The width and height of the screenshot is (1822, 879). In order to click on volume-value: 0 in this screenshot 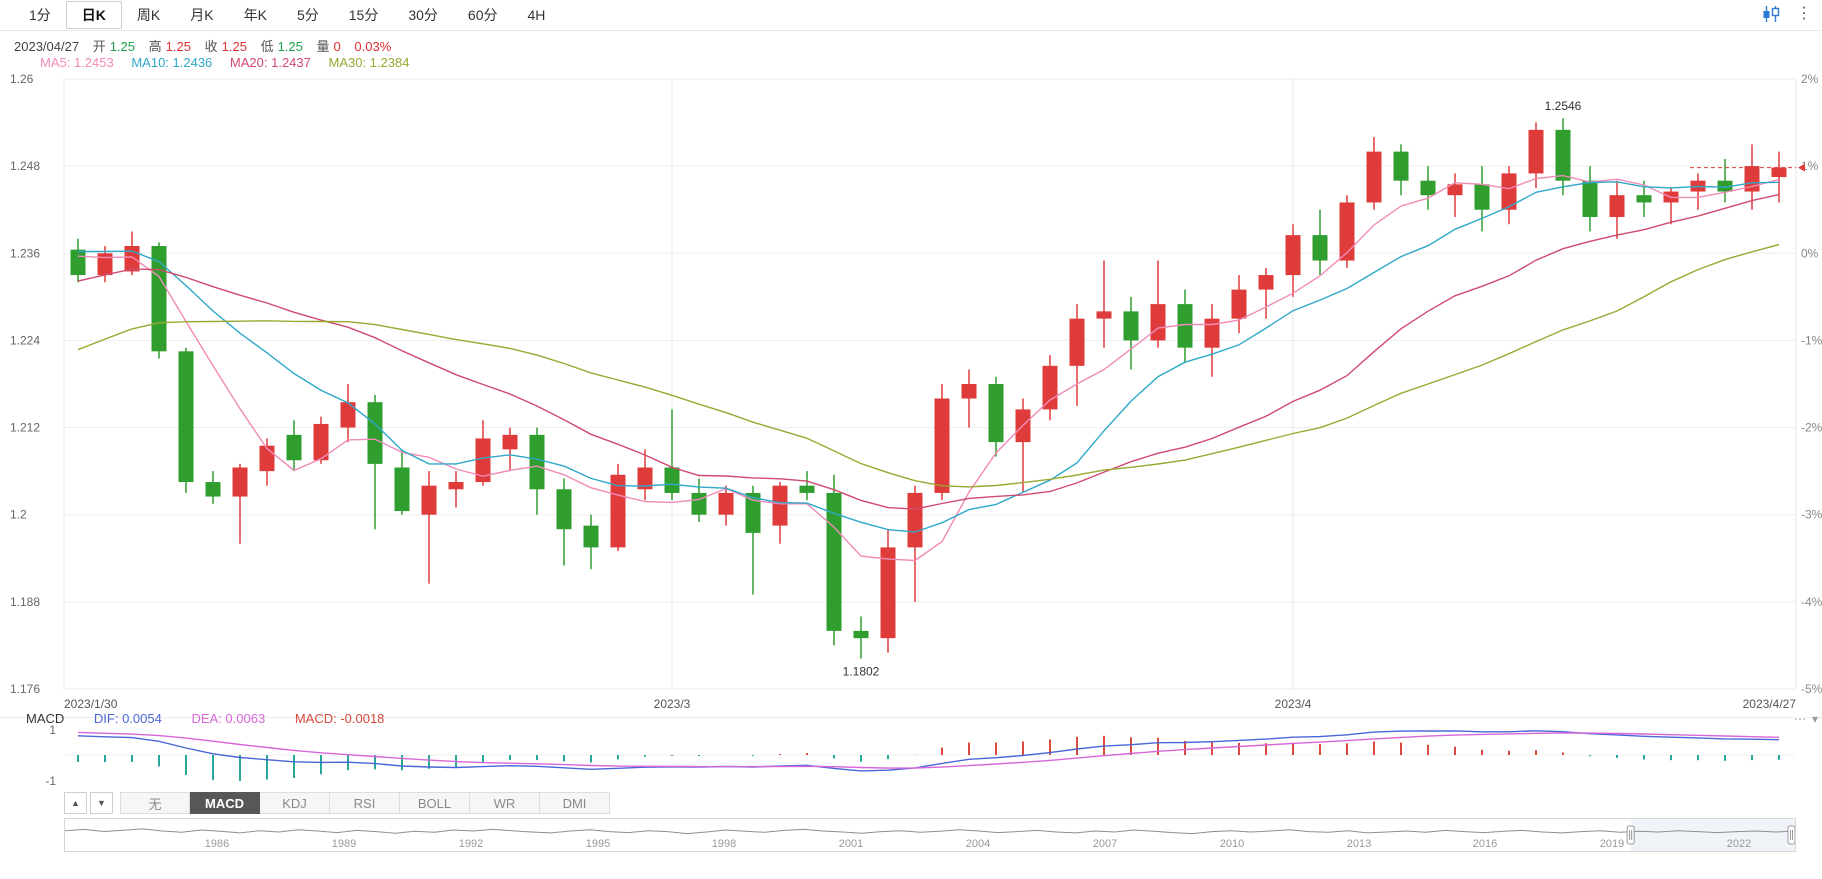, I will do `click(337, 46)`.